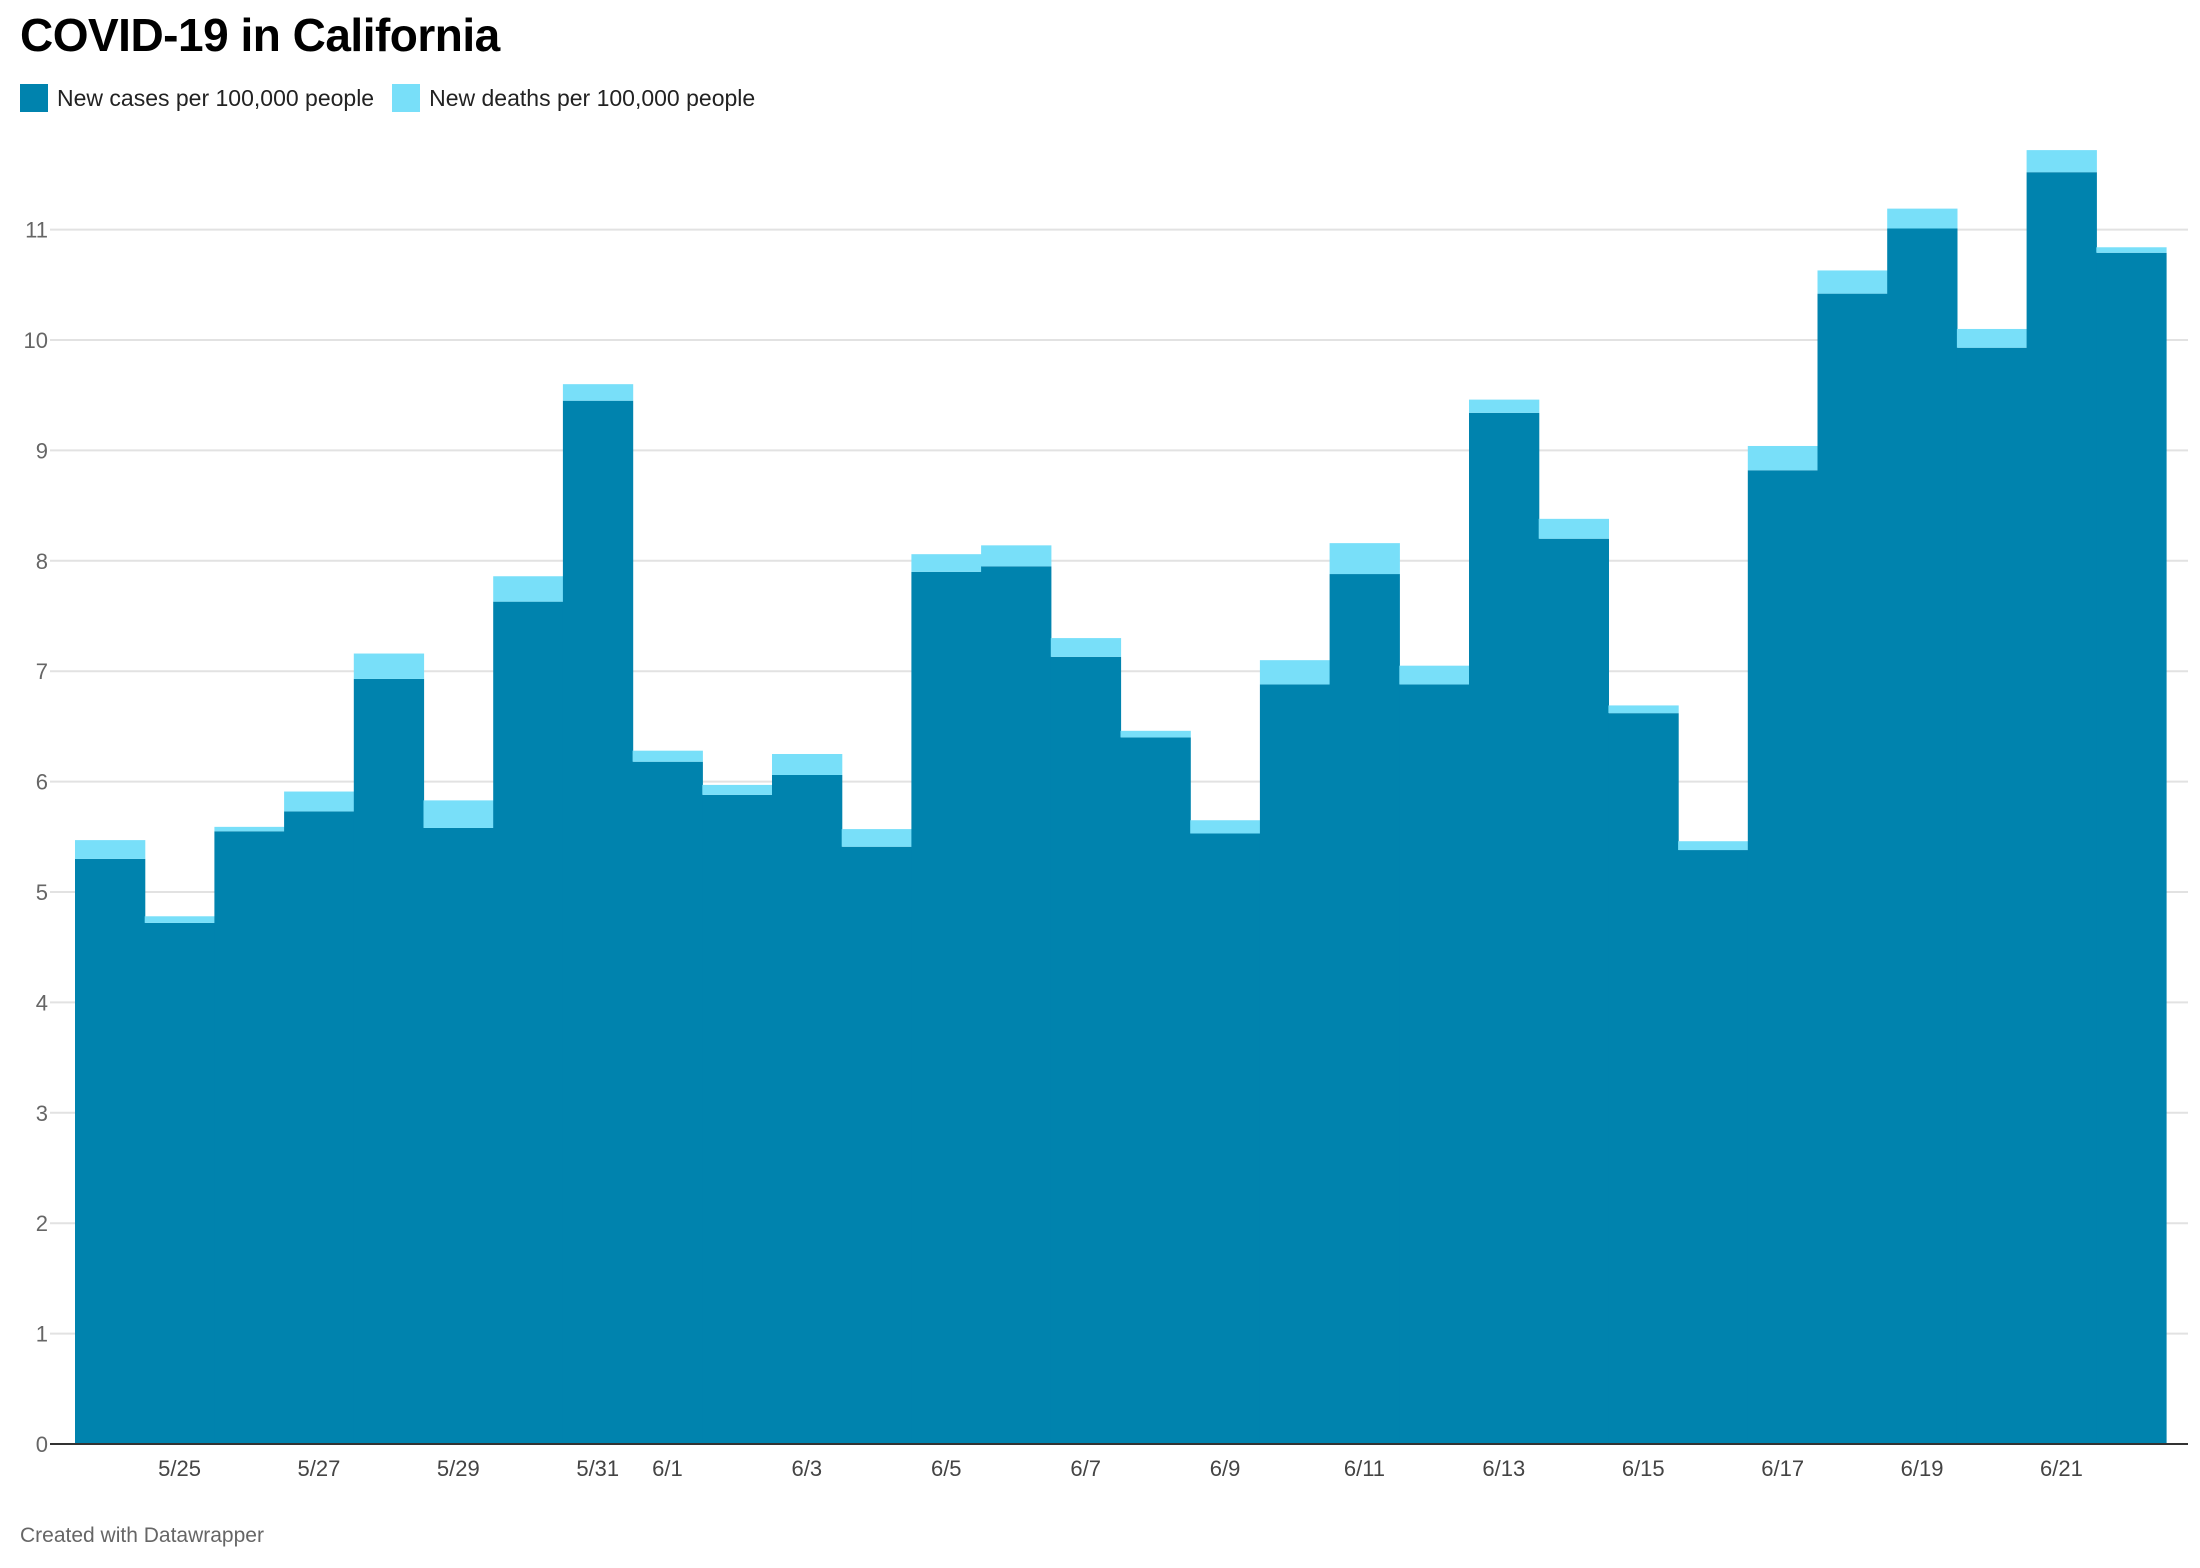 The image size is (2200, 1568). I want to click on x-tick-label: 6/17, so click(1782, 1468).